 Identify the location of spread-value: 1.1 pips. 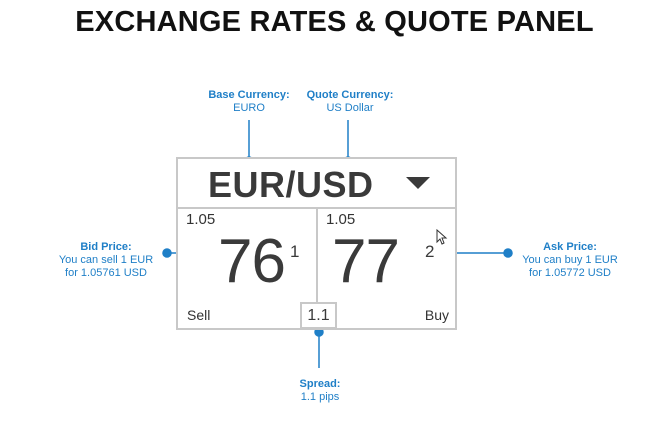
(320, 397).